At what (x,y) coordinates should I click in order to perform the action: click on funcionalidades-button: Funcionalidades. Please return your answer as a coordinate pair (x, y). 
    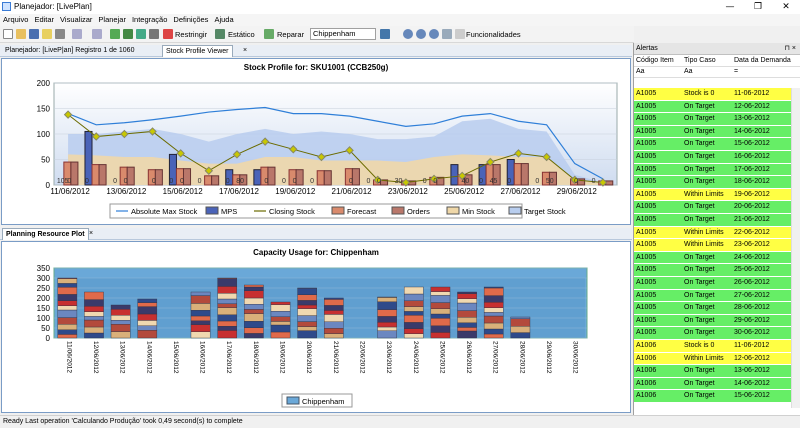
    Looking at the image, I should click on (493, 34).